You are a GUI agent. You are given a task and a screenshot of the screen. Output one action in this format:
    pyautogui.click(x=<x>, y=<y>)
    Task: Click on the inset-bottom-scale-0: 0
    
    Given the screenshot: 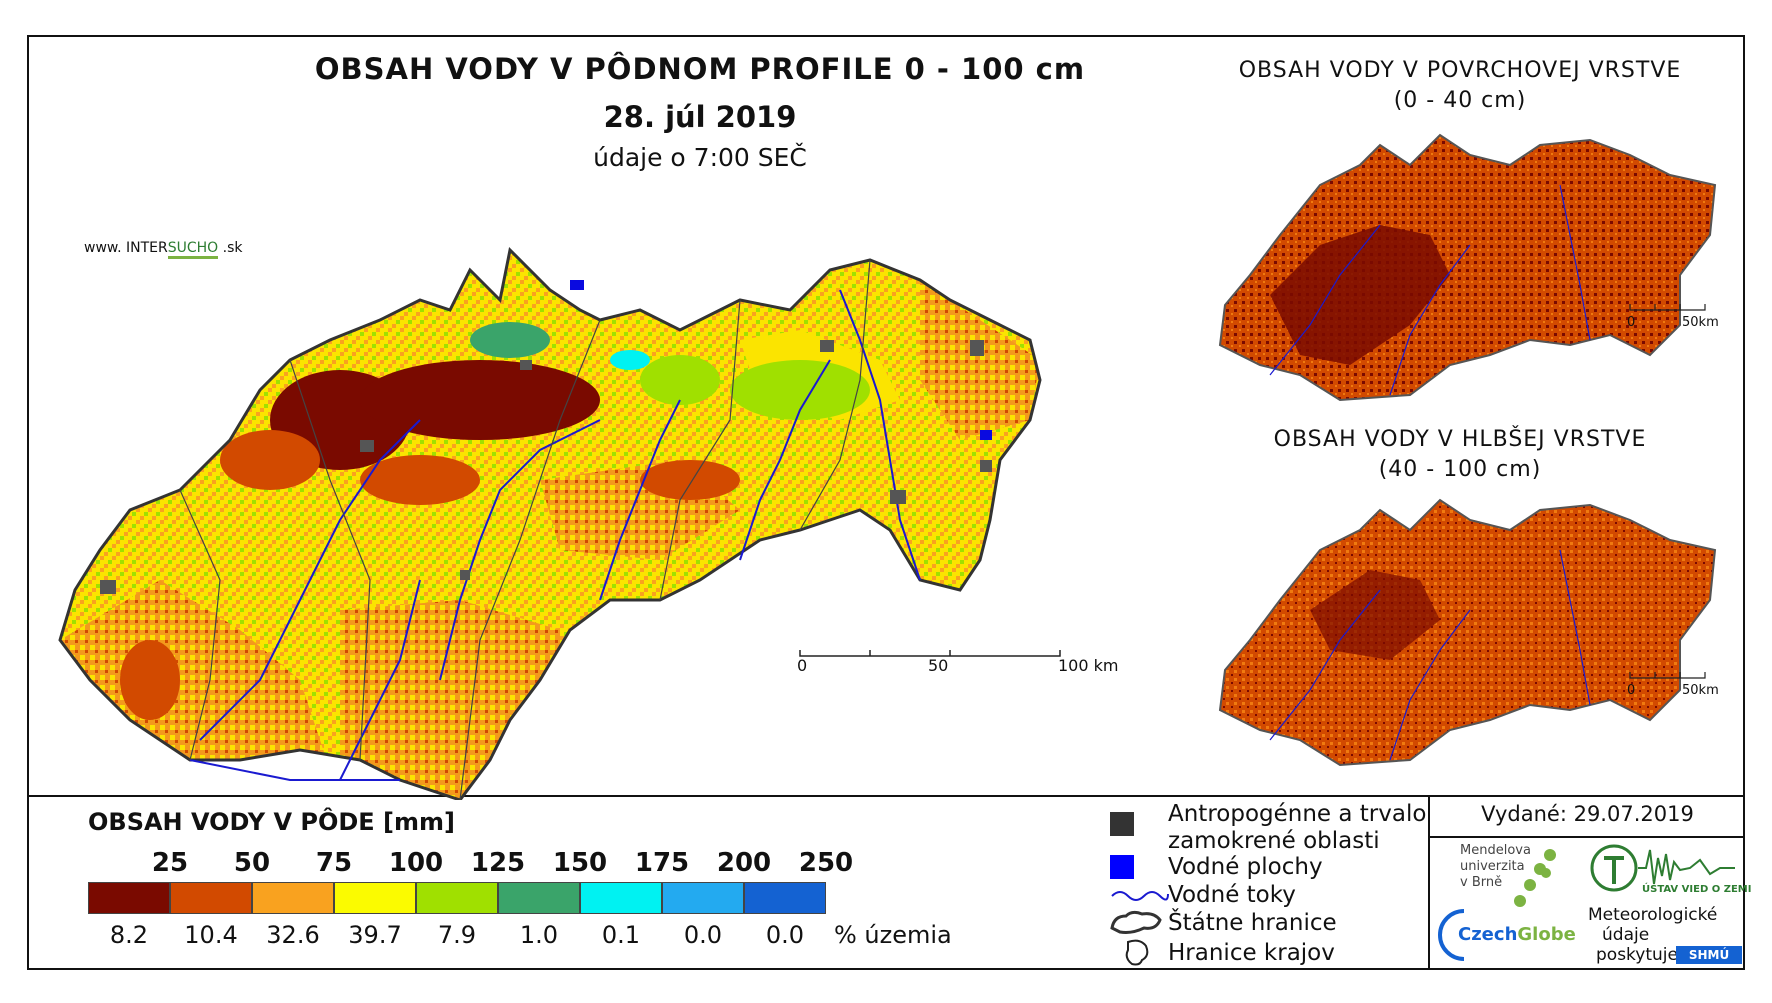 What is the action you would take?
    pyautogui.click(x=1631, y=690)
    